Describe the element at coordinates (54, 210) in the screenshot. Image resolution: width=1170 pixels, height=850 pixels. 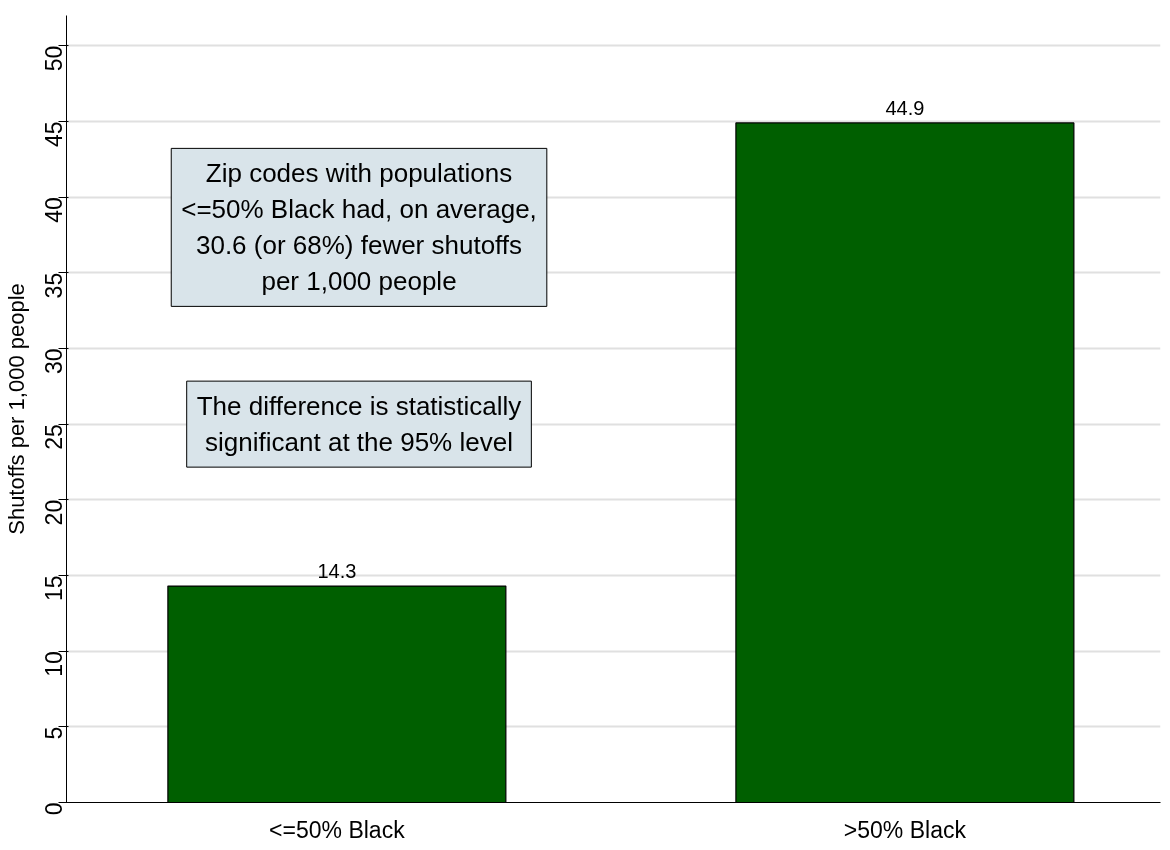
I see `y-tick-label: 40` at that location.